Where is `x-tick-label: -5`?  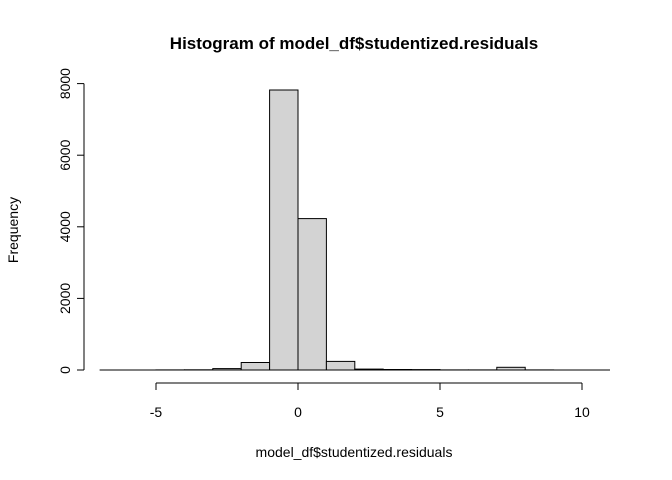
x-tick-label: -5 is located at coordinates (156, 412).